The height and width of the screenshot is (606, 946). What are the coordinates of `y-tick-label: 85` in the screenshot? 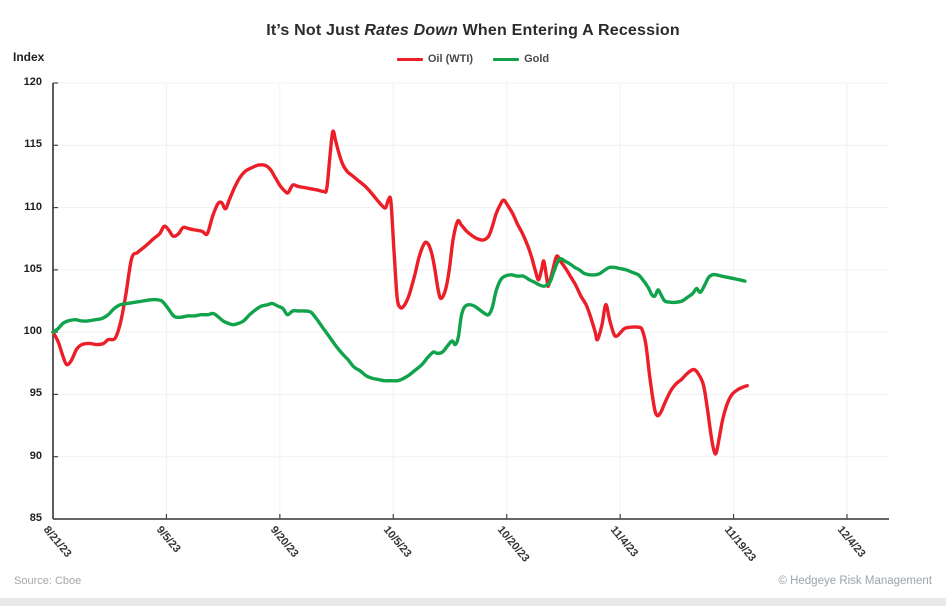 It's located at (35, 518).